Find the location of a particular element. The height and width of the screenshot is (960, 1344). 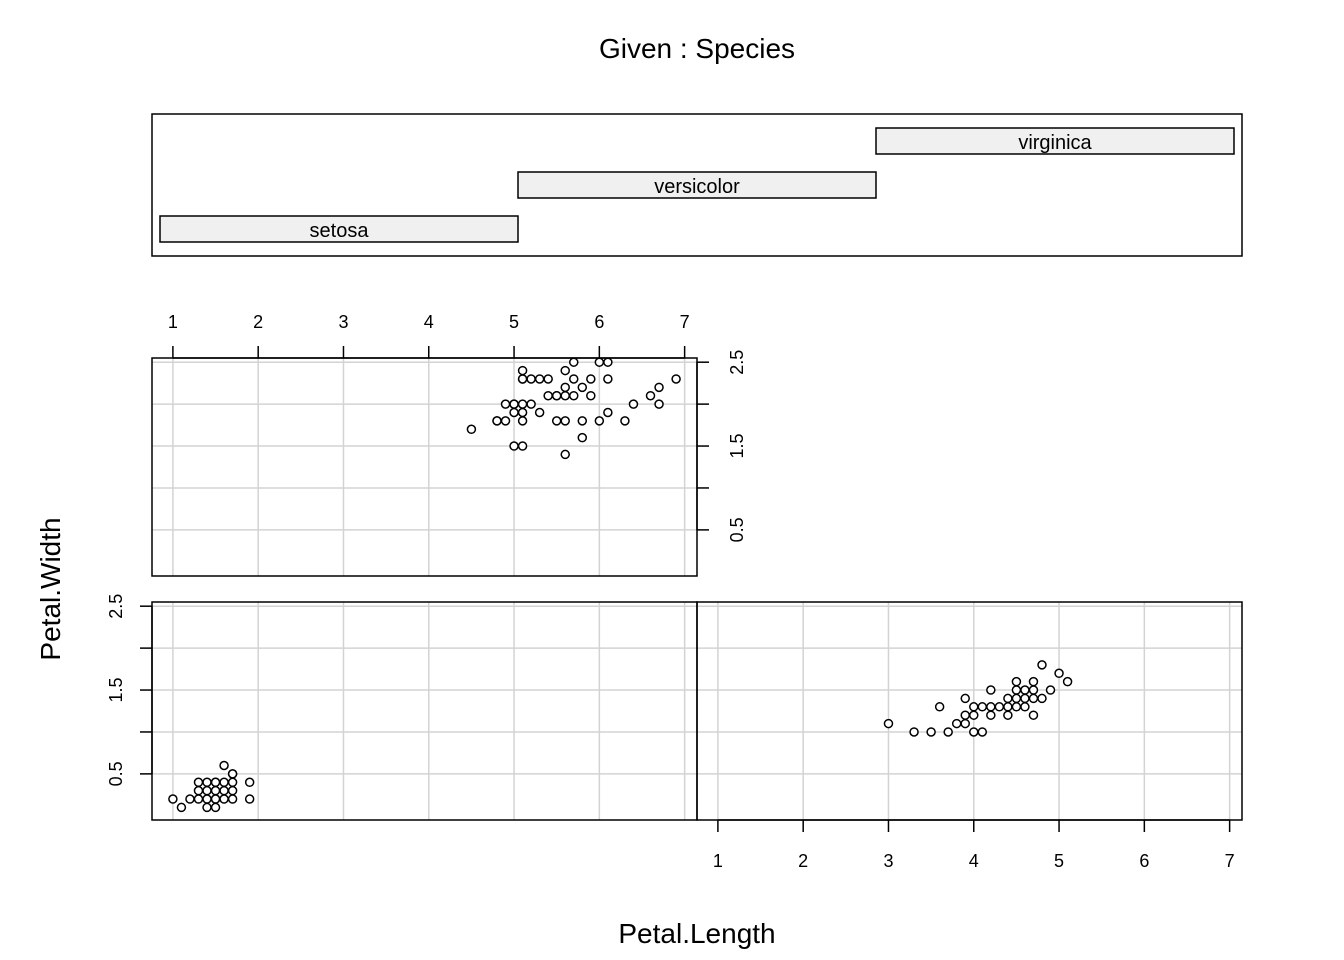

given-bar-label-setosa: setosa is located at coordinates (340, 231).